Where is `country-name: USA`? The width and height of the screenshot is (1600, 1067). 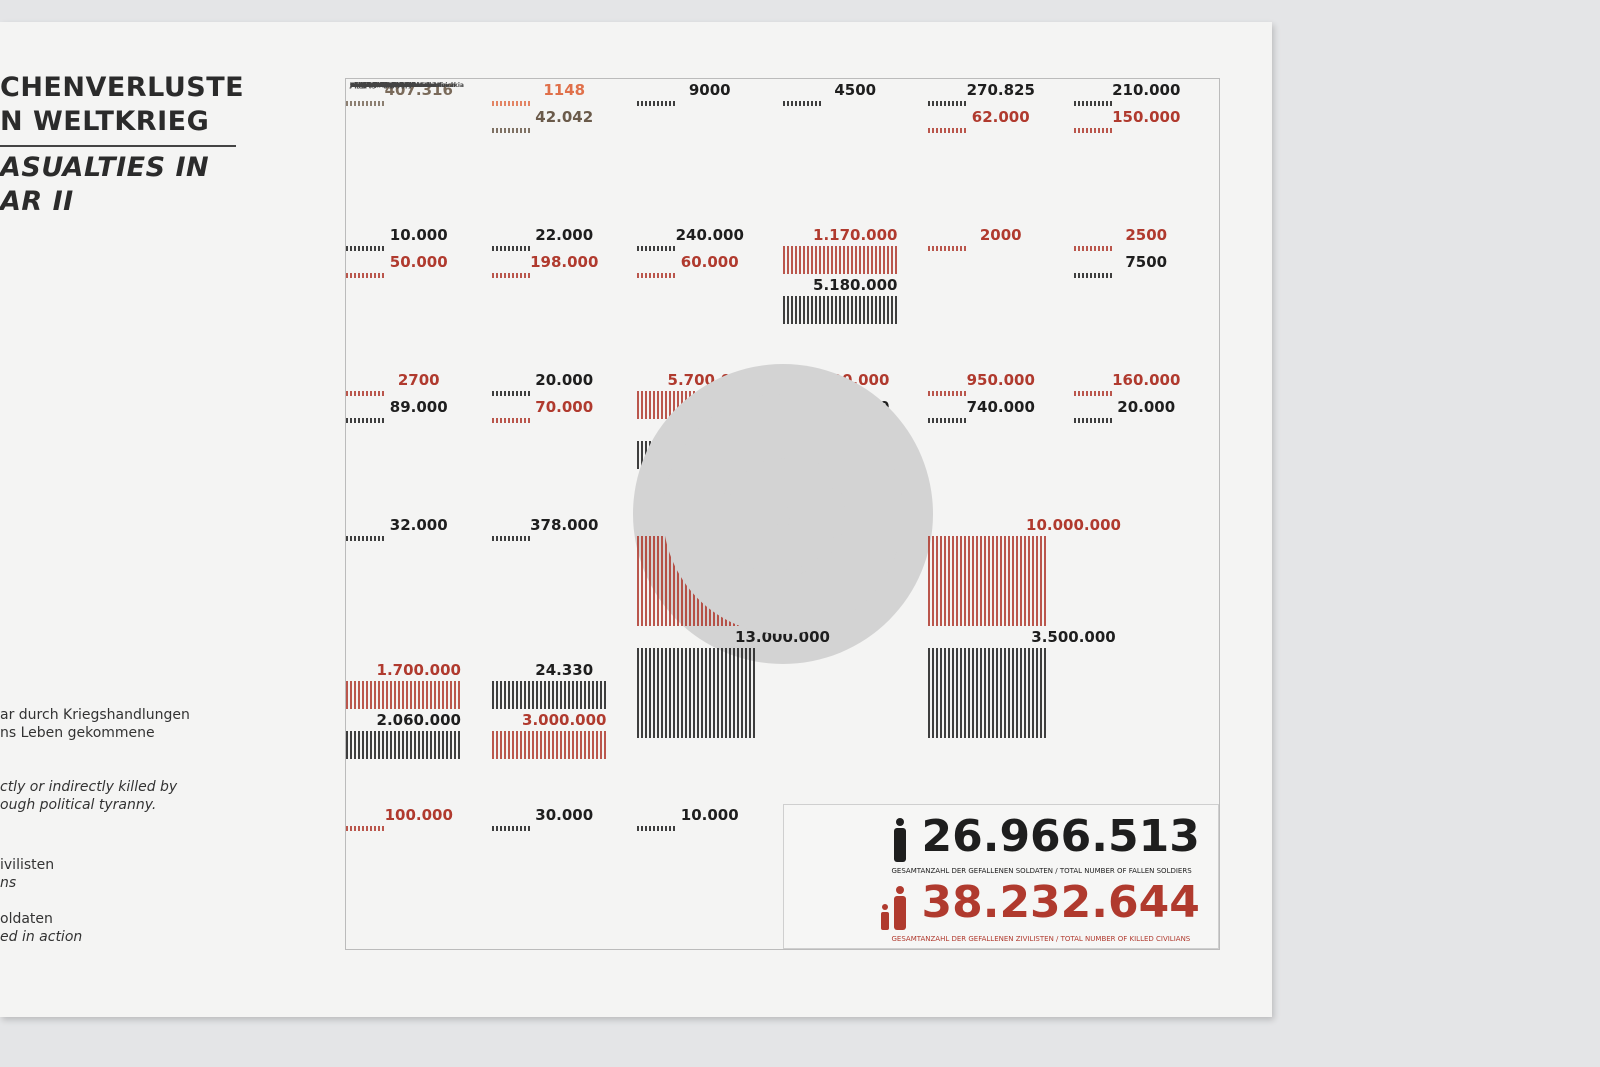
country-name: USA is located at coordinates (357, 85).